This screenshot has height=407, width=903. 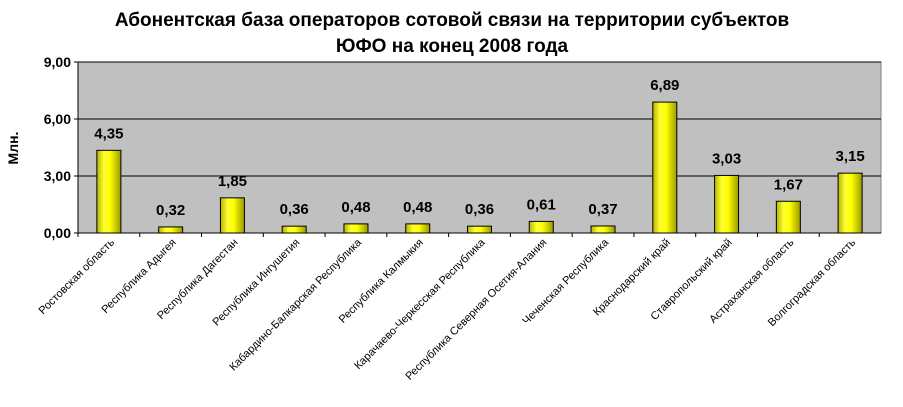 I want to click on x-tick-label: Карачаево-Черкесская Республика, so click(x=420, y=304).